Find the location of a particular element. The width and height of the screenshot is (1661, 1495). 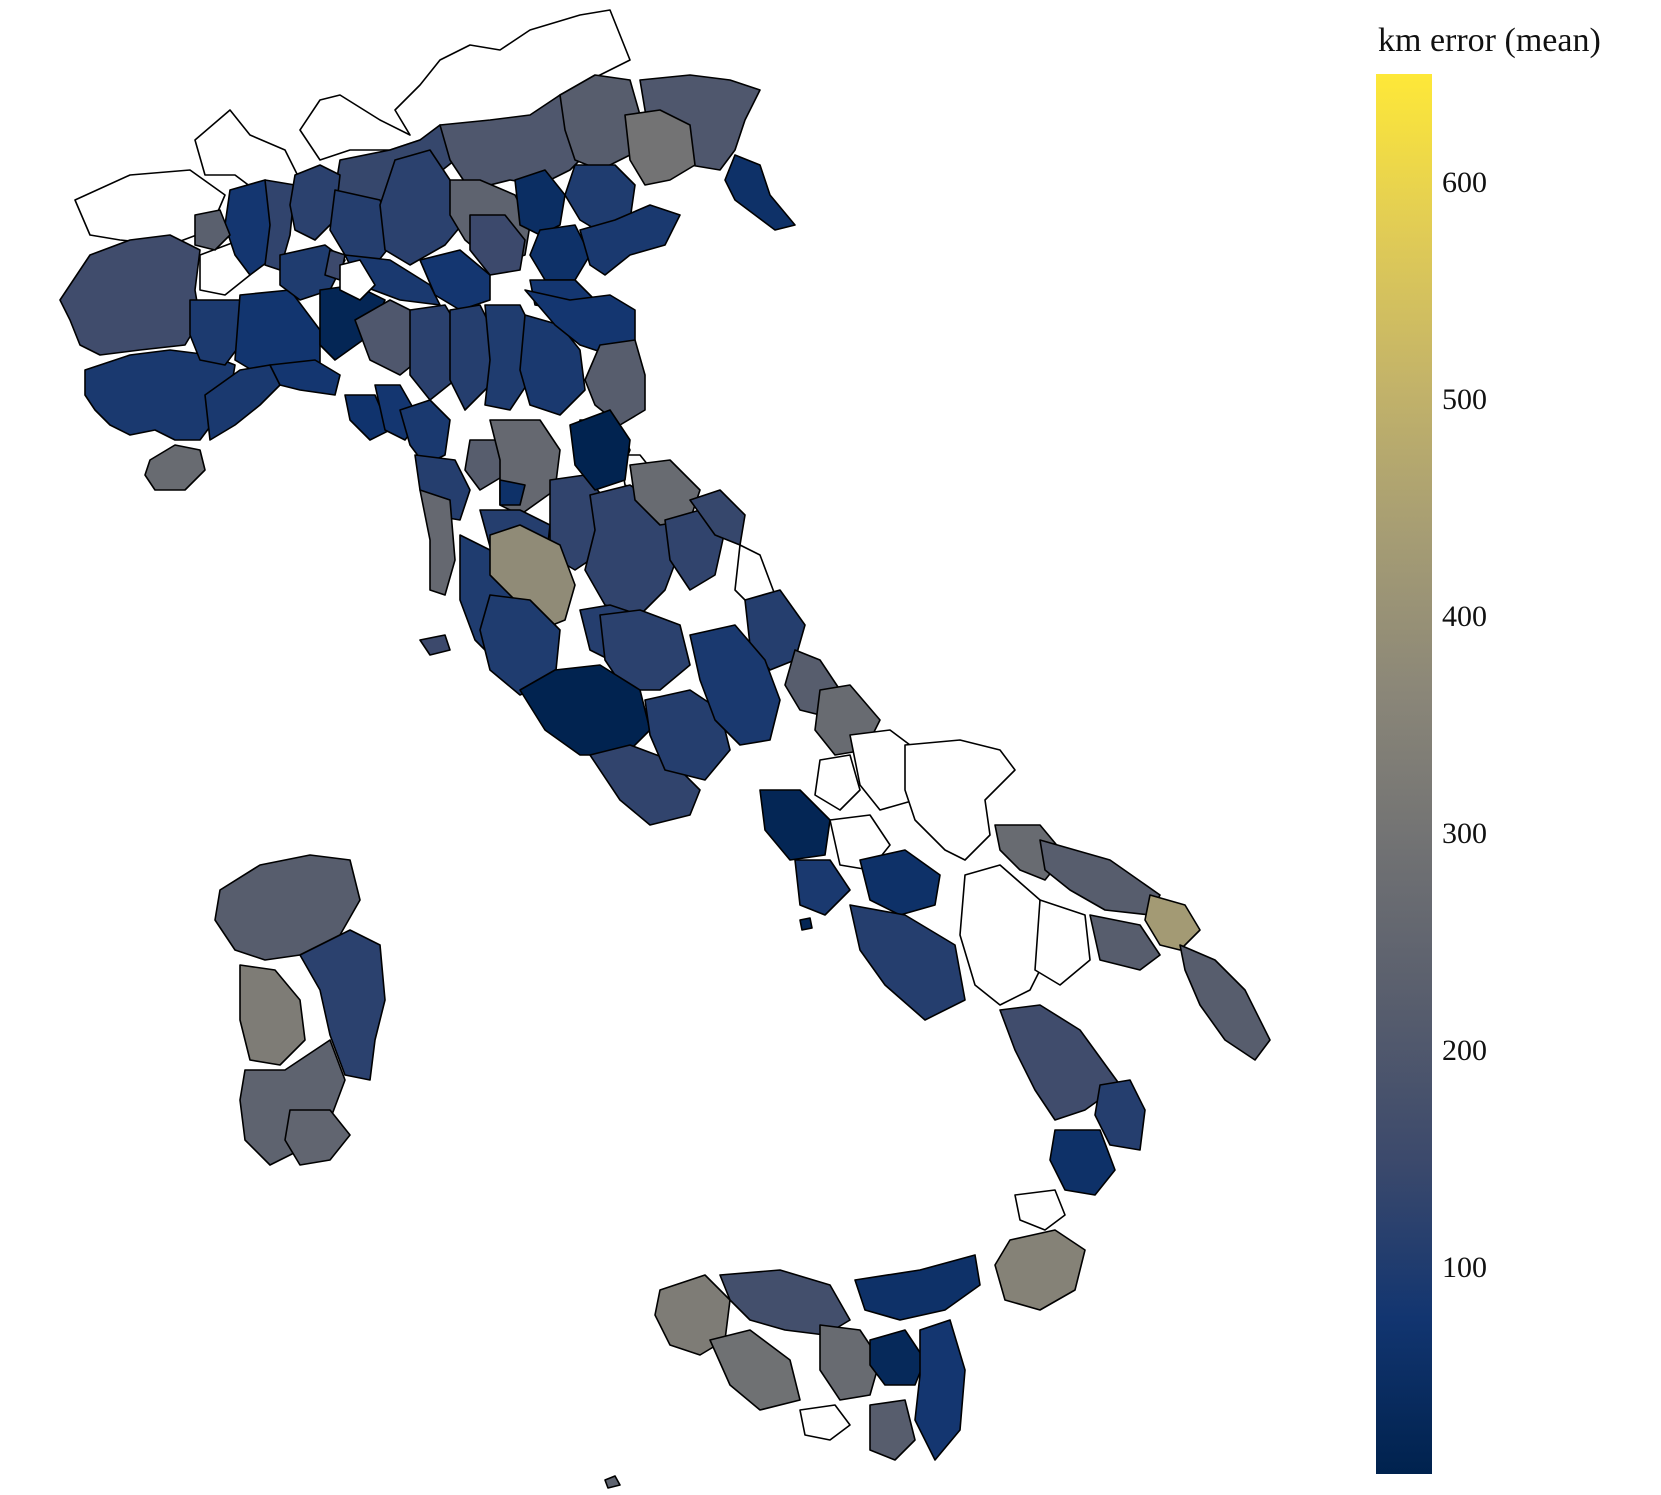

colorbar is located at coordinates (1404, 774).